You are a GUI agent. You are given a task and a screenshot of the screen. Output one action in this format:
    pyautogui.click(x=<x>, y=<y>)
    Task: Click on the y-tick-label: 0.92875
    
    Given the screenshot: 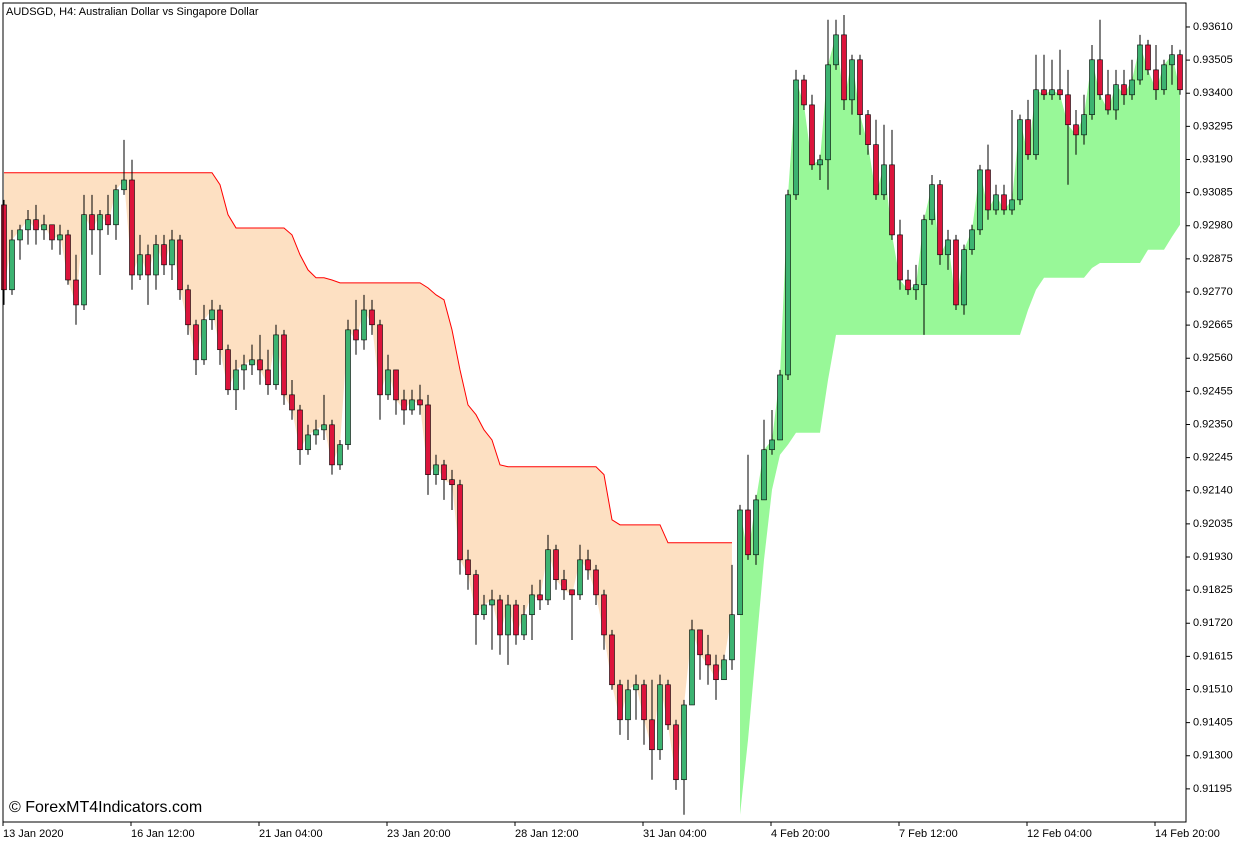 What is the action you would take?
    pyautogui.click(x=1213, y=259)
    